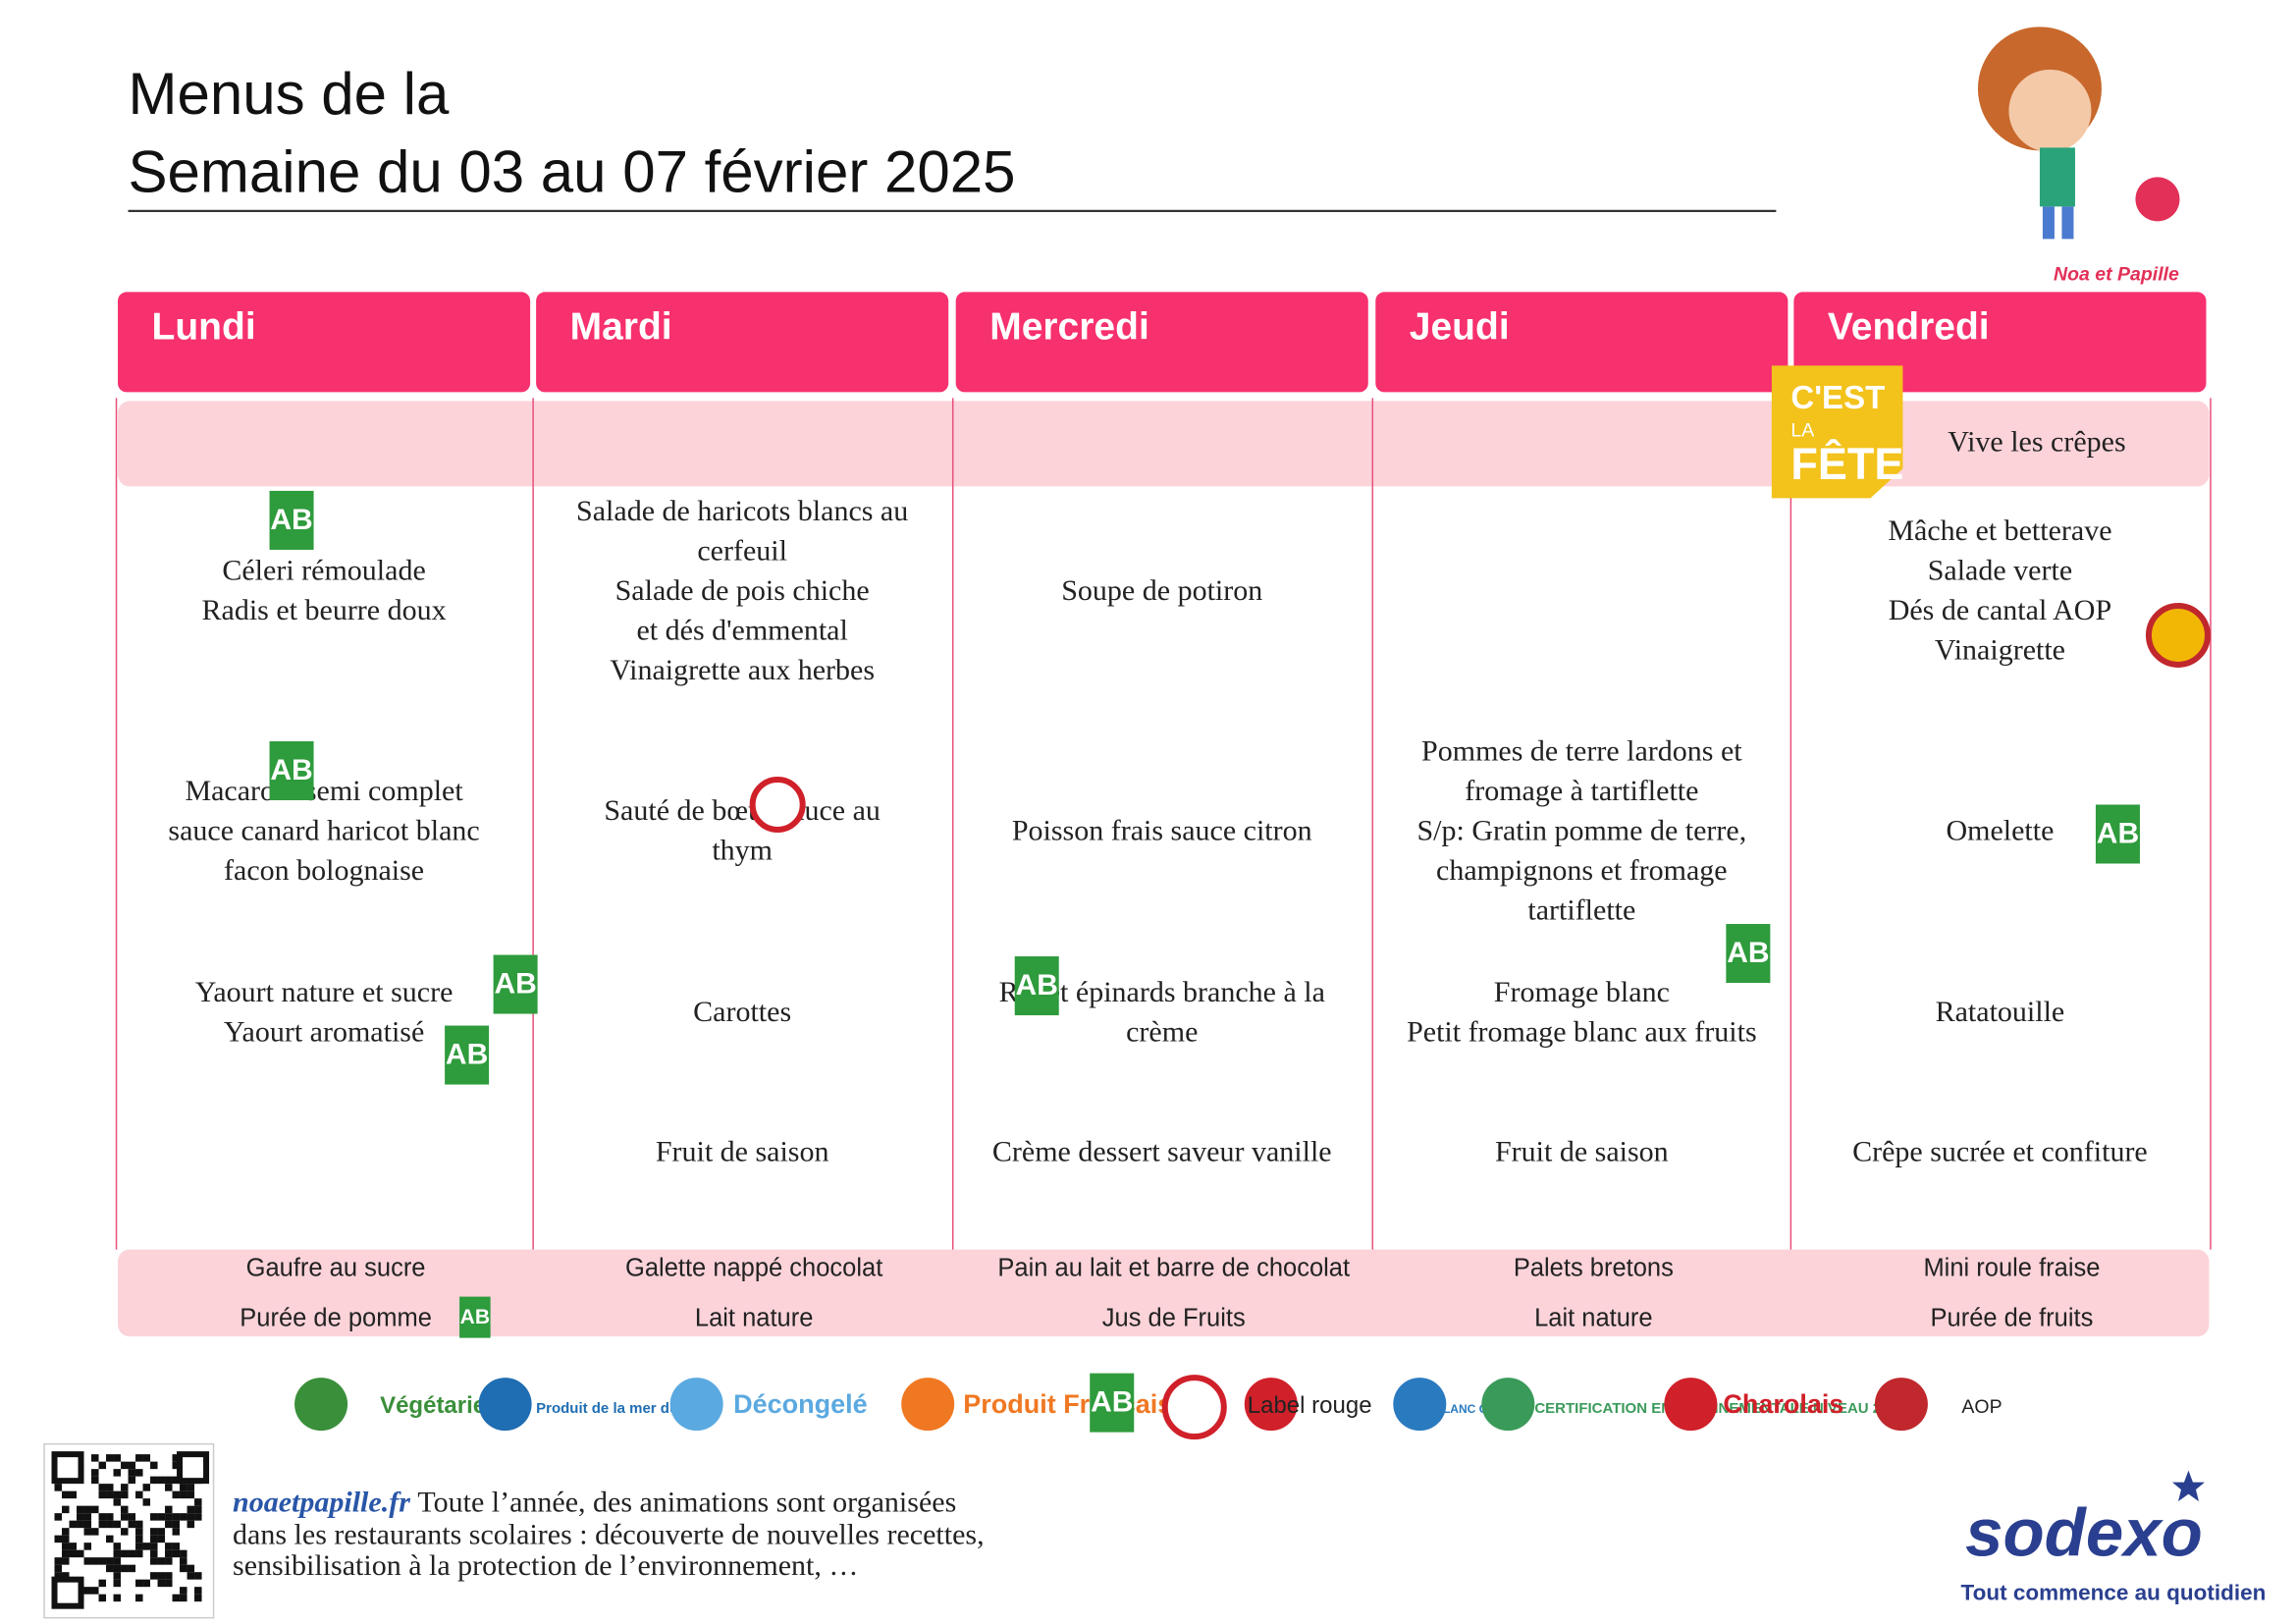 The width and height of the screenshot is (2296, 1624). What do you see at coordinates (1162, 831) in the screenshot?
I see `menu-item: Poisson frais sauce citron` at bounding box center [1162, 831].